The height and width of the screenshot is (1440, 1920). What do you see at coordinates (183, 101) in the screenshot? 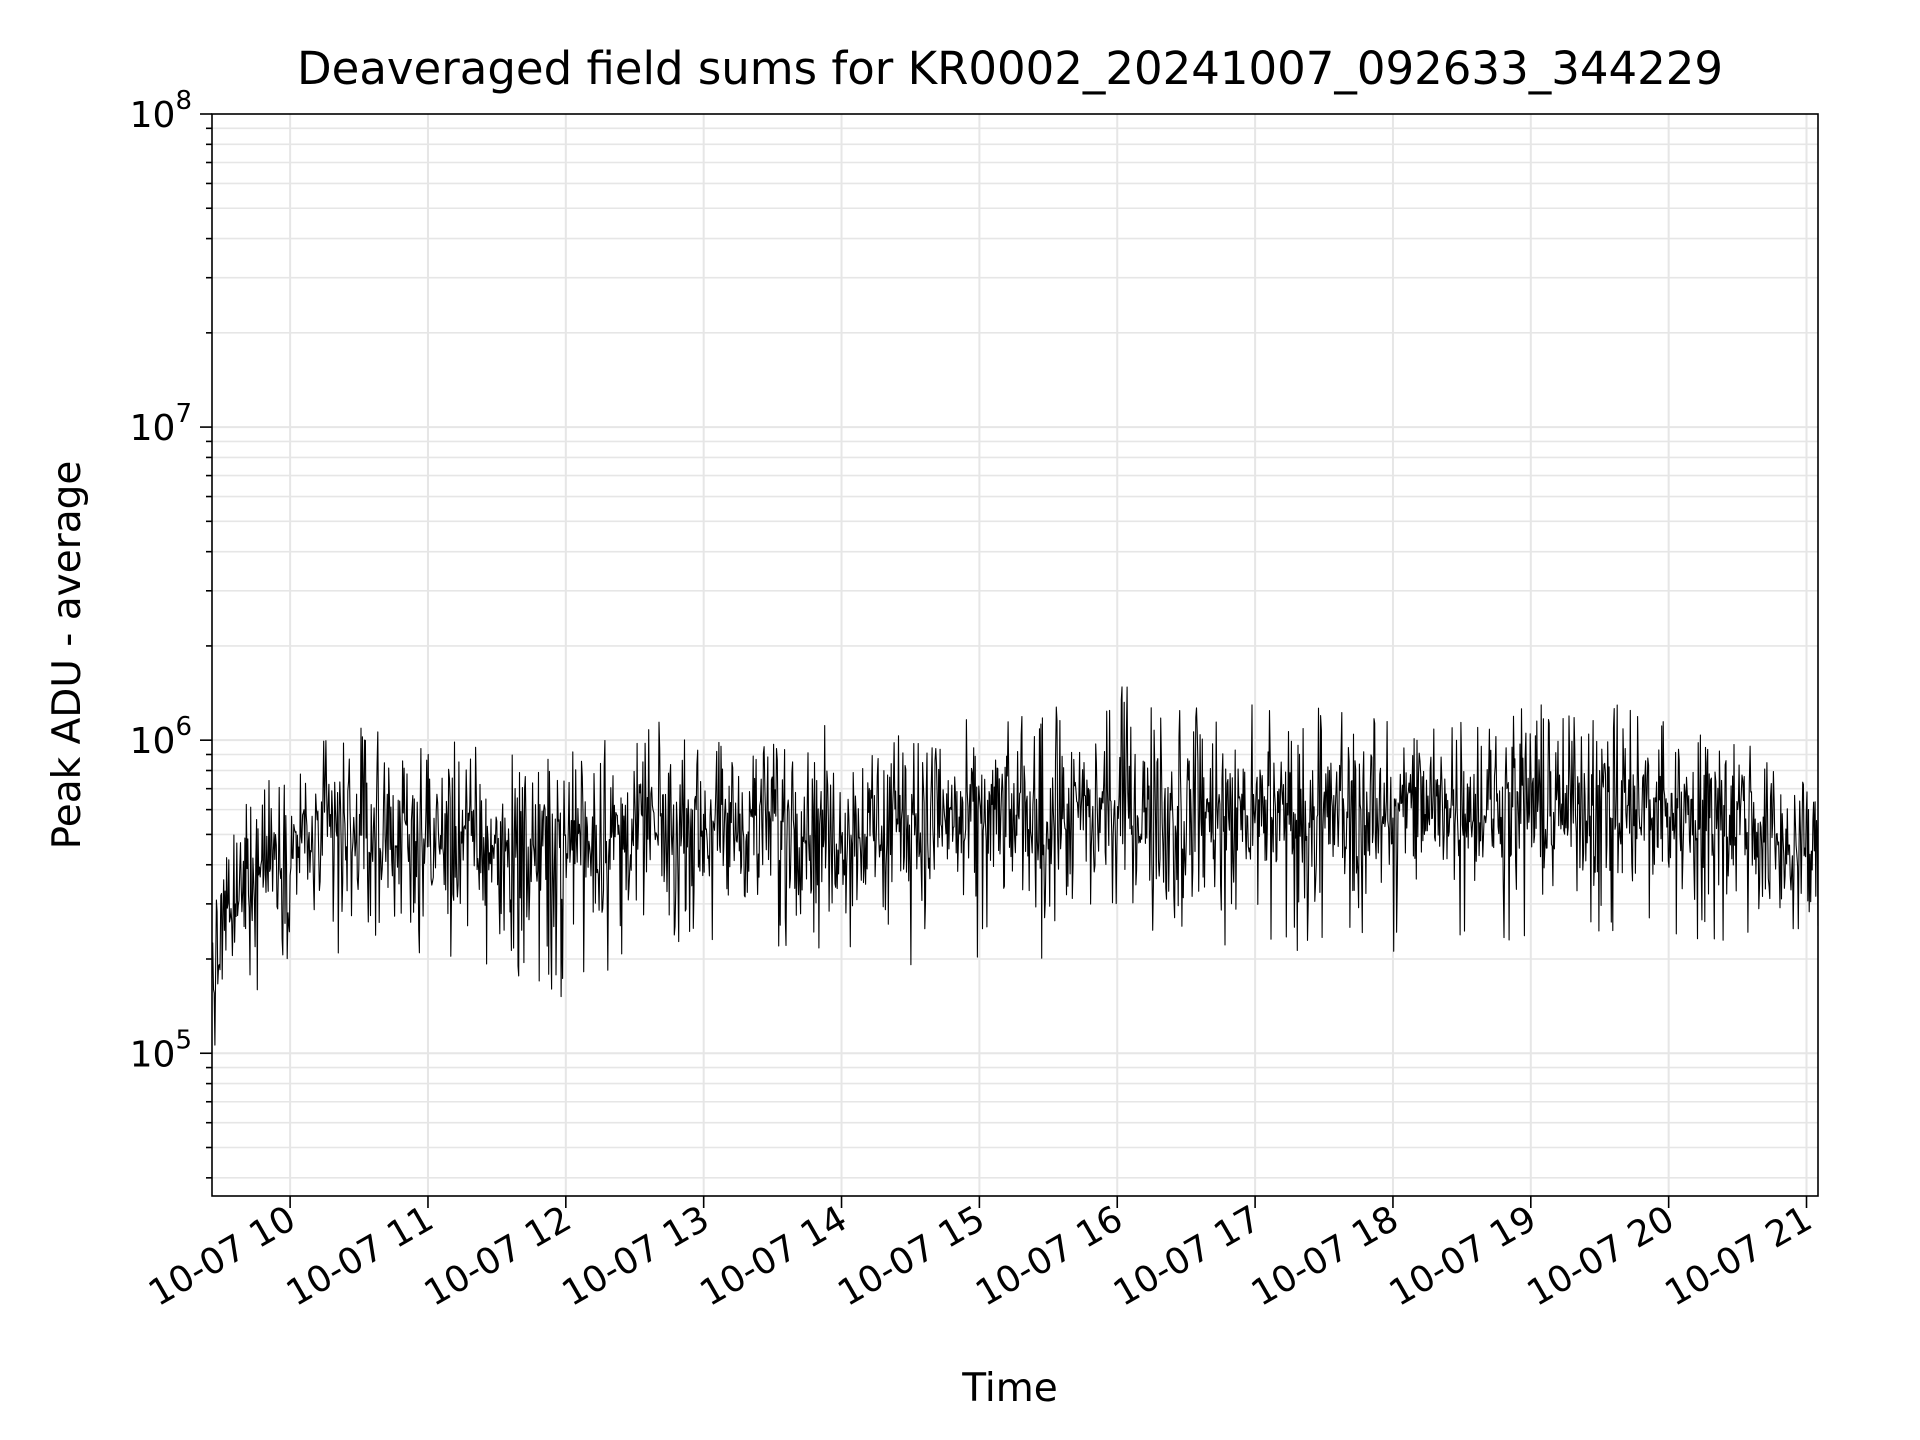
I see `y-tick-exponent: 8` at bounding box center [183, 101].